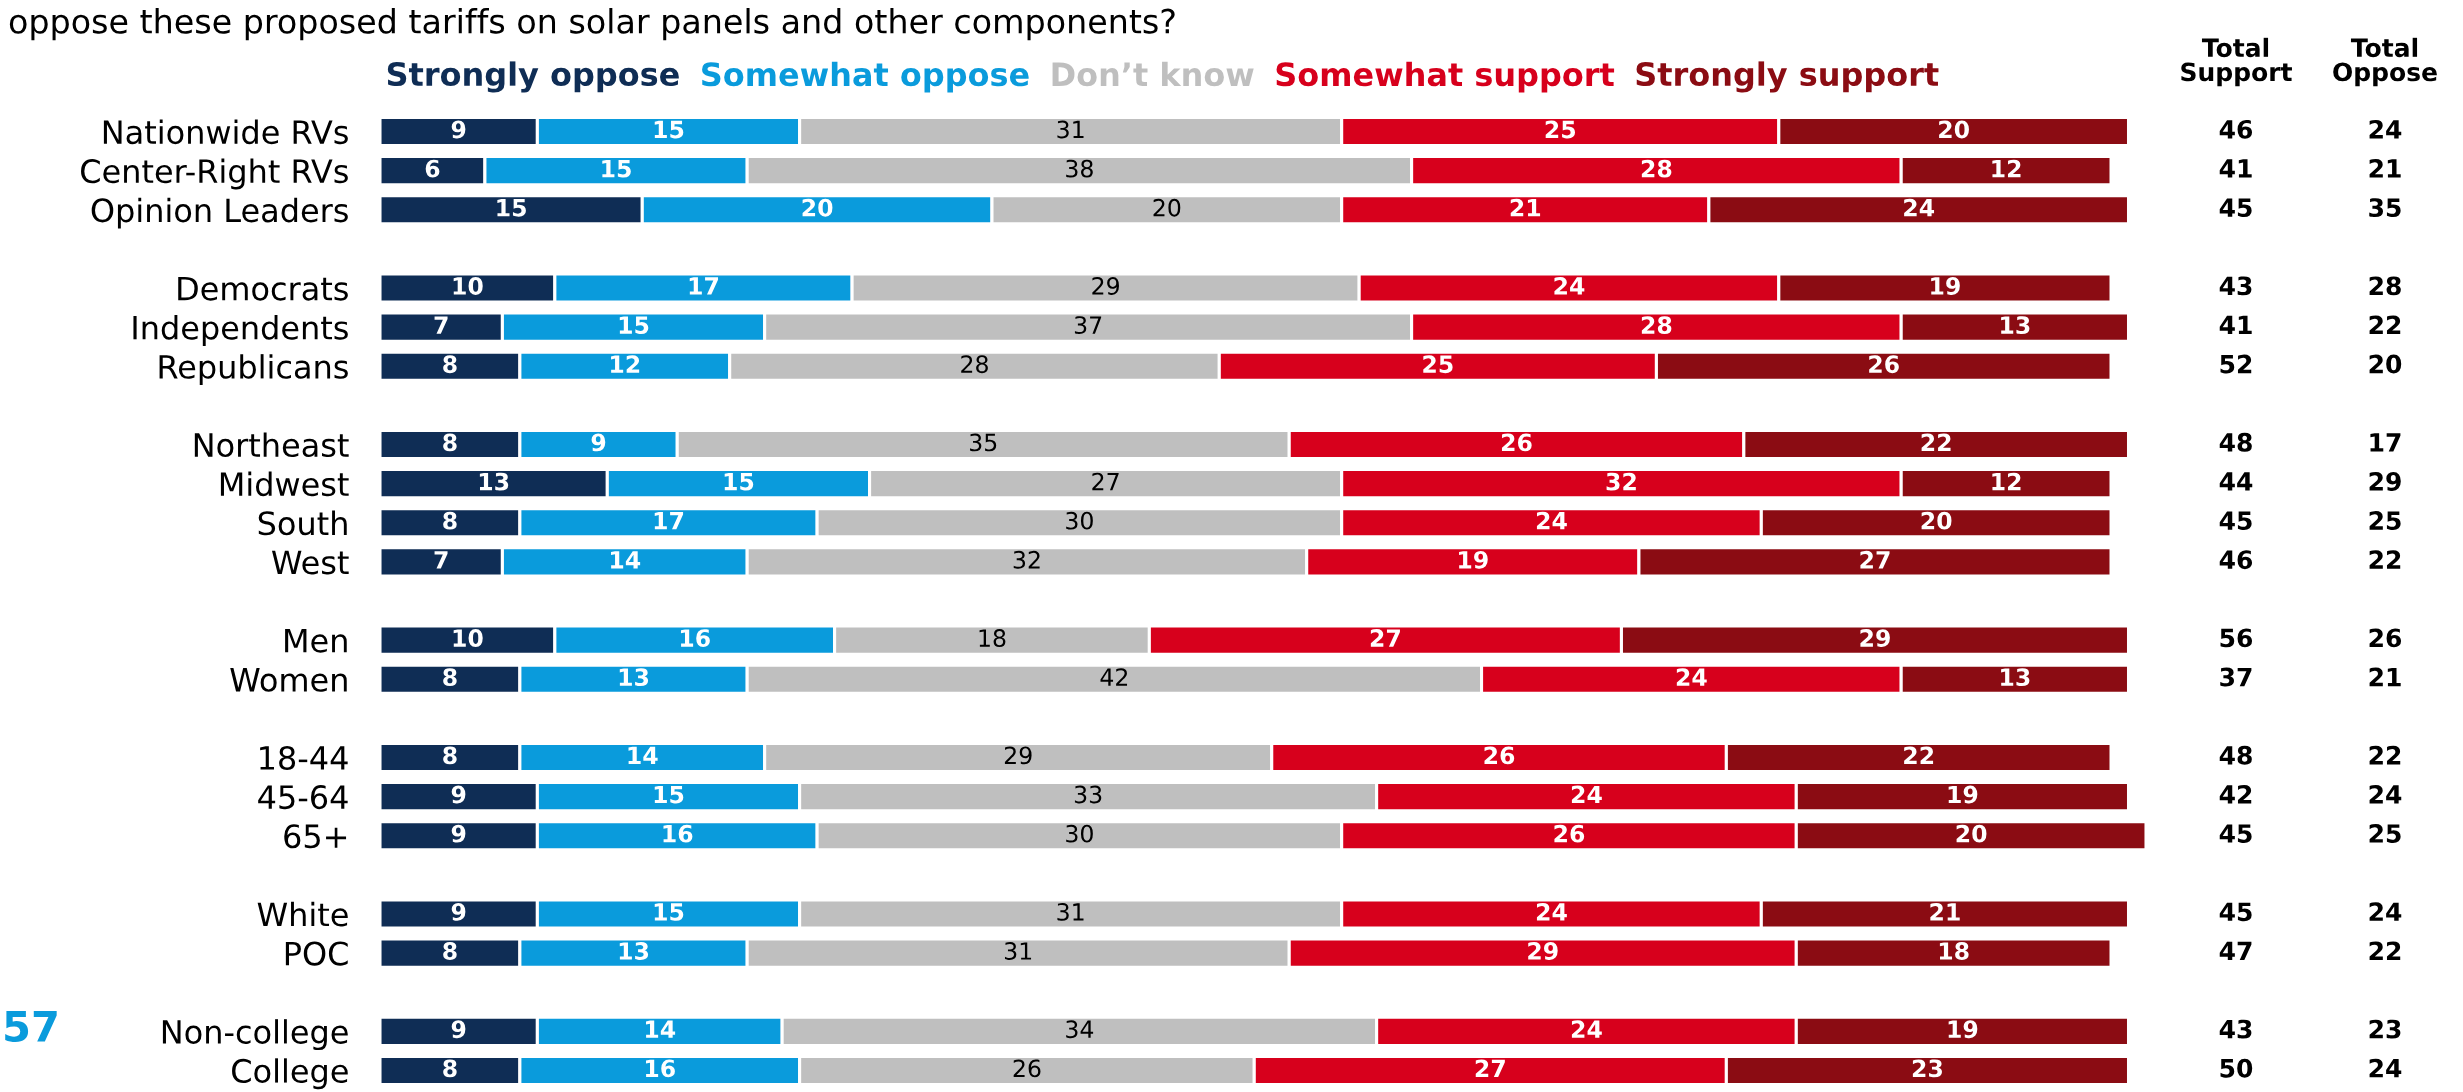 The image size is (2463, 1092). What do you see at coordinates (1088, 794) in the screenshot?
I see `data-label: 33` at bounding box center [1088, 794].